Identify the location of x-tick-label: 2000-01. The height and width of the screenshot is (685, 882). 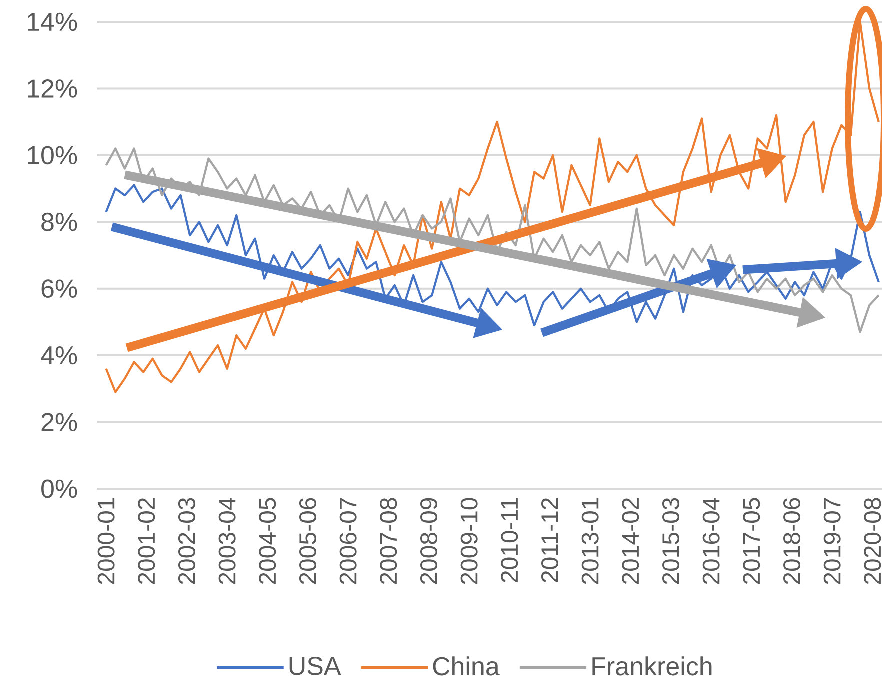
(106, 541).